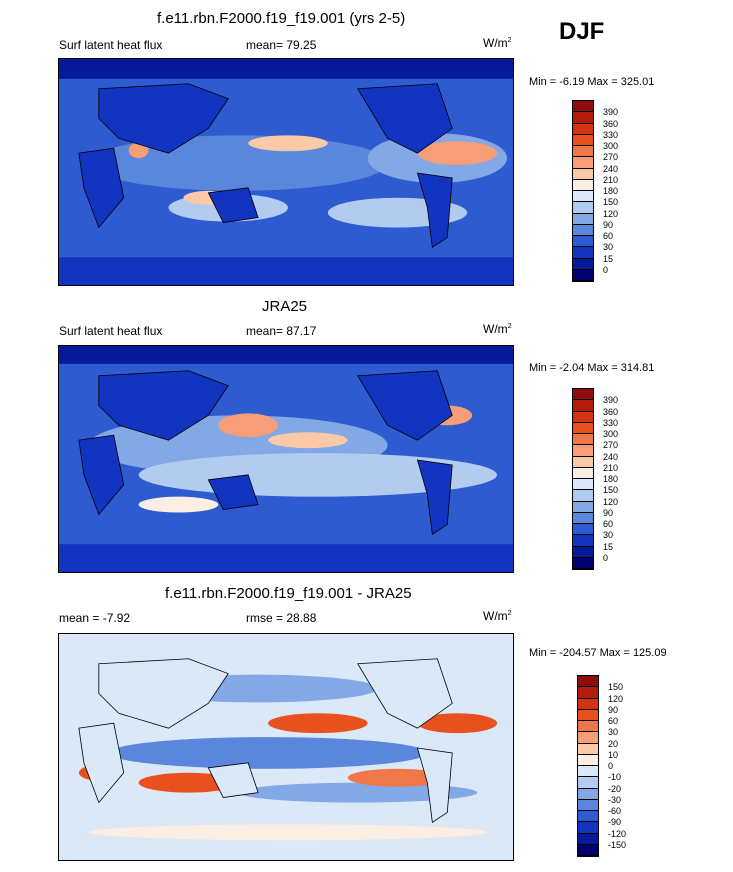 The height and width of the screenshot is (872, 733). Describe the element at coordinates (615, 811) in the screenshot. I see `colorbar-label: -60` at that location.